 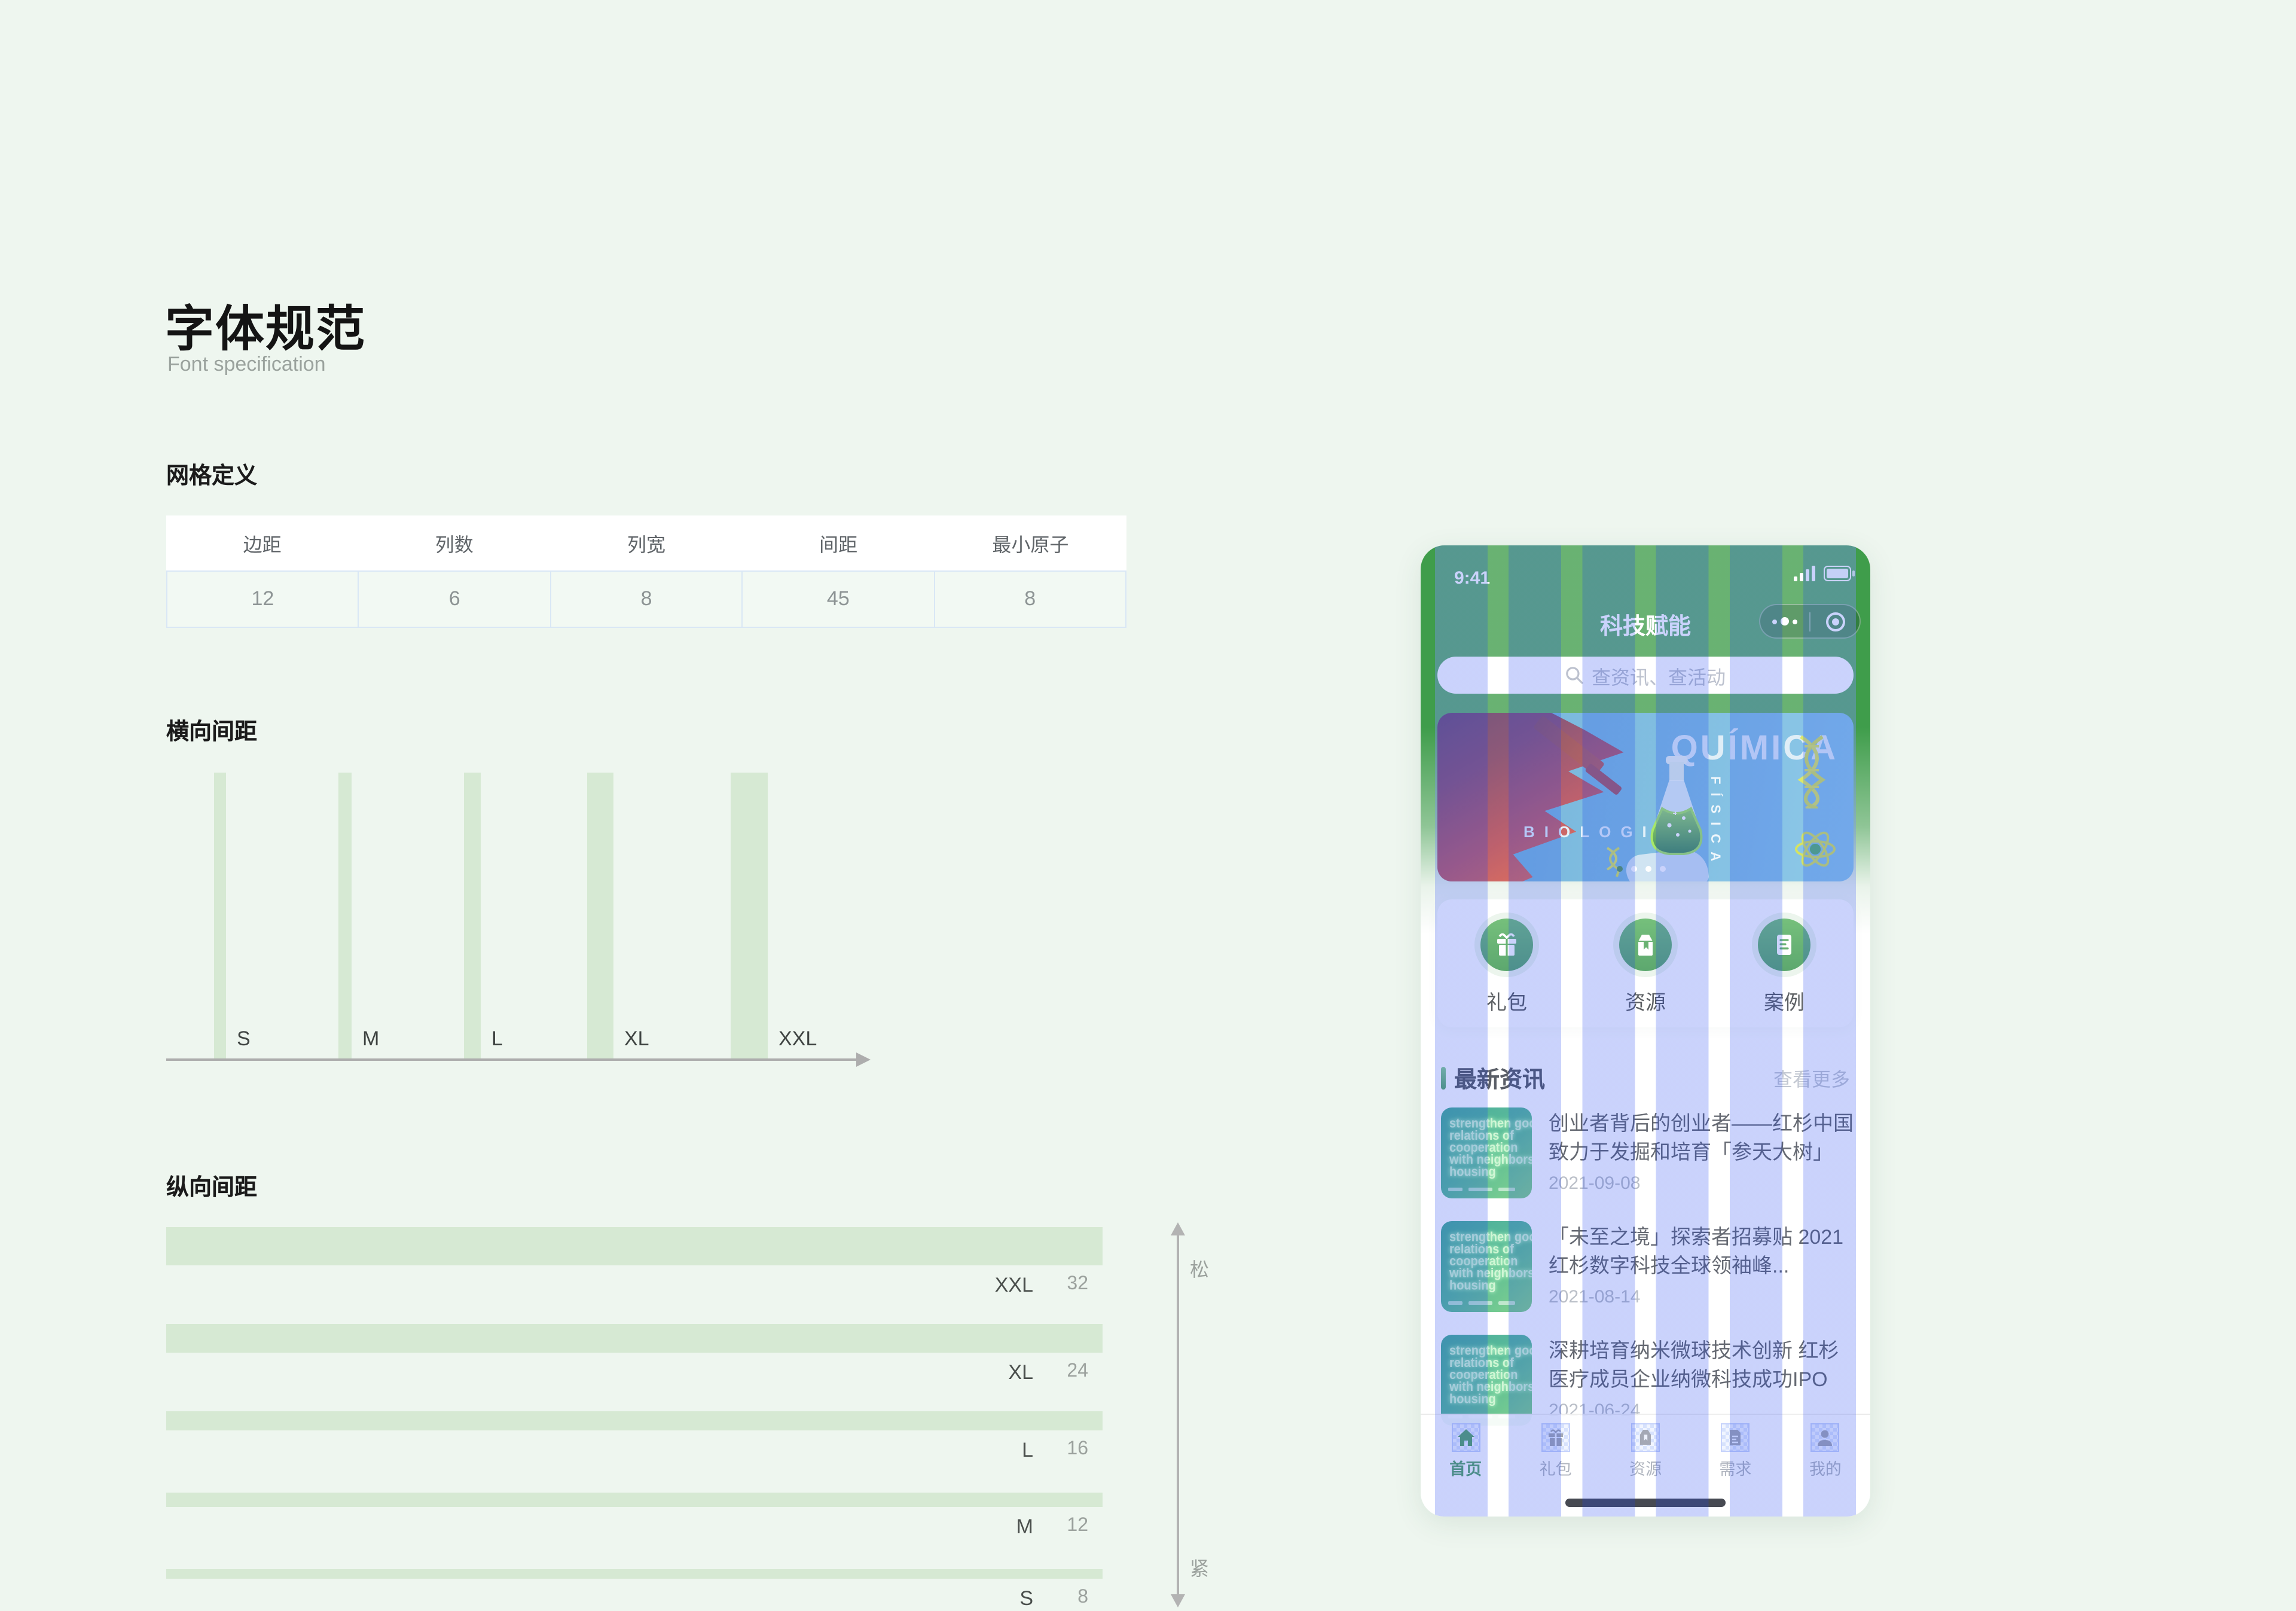 I want to click on vspacing-value: 8, so click(x=1082, y=1597).